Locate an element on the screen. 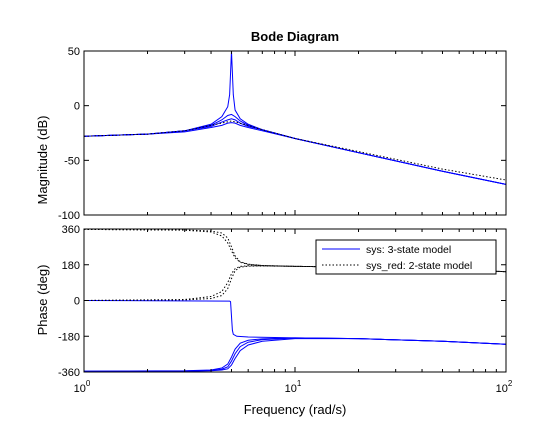  xtick-label-exponent: 1 is located at coordinates (299, 383).